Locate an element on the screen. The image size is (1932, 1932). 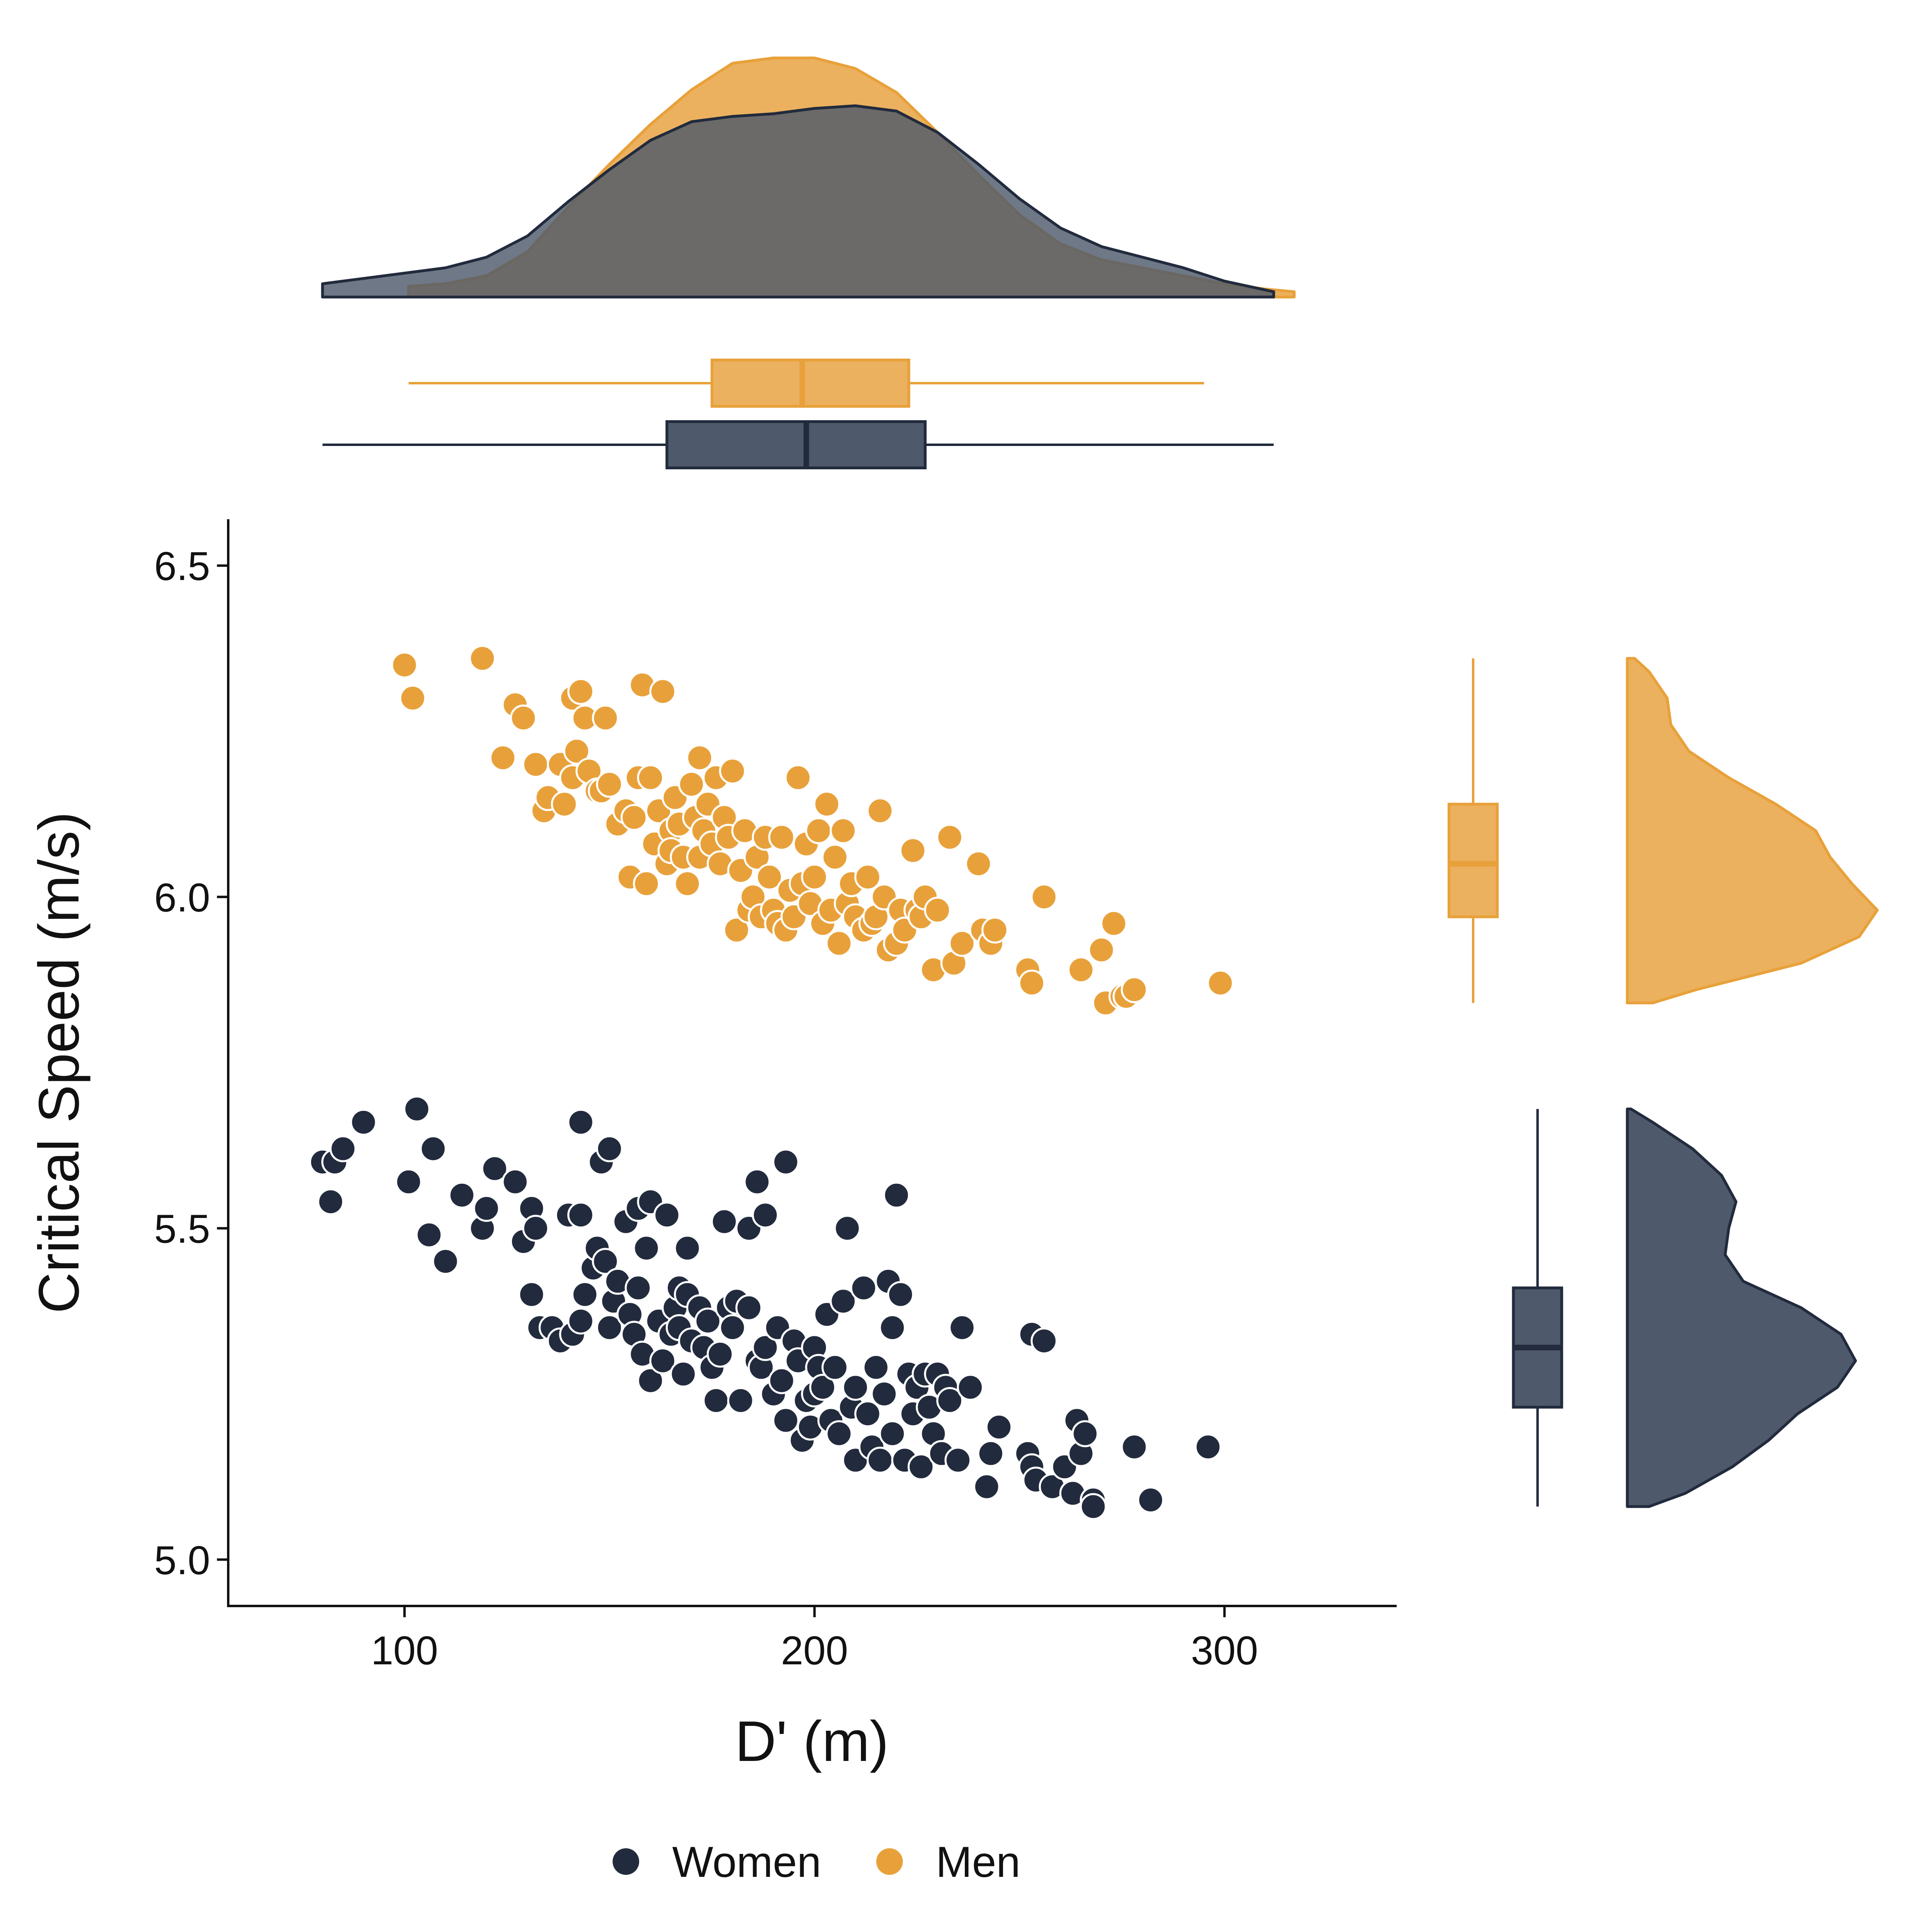
top-box-women is located at coordinates (796, 444).